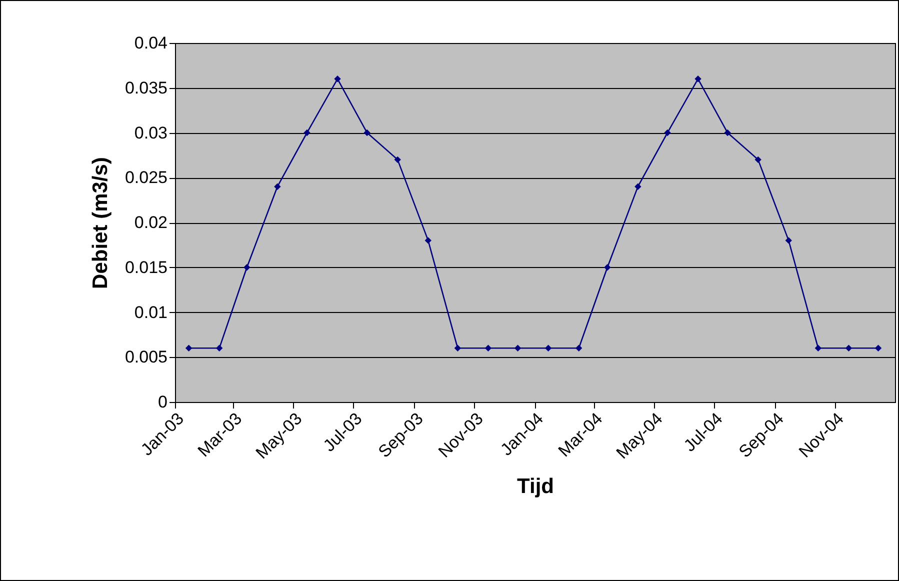 Image resolution: width=899 pixels, height=581 pixels. I want to click on y-tick-label: 0.035, so click(146, 88).